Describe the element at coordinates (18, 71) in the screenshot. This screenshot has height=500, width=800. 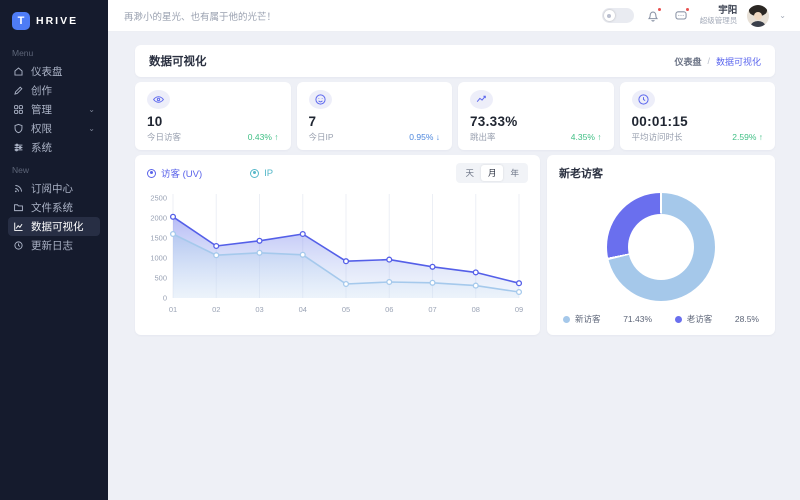
I see `home-icon` at that location.